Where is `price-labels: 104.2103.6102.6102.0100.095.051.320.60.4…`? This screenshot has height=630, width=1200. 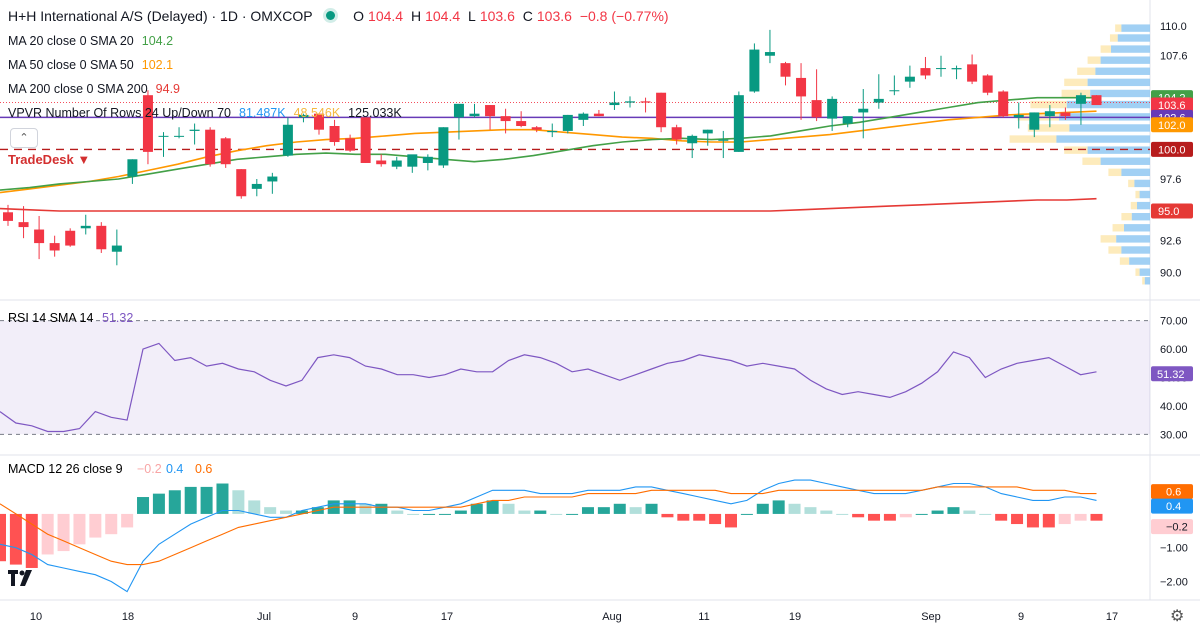
price-labels: 104.2103.6102.6102.0100.095.051.320.60.4… is located at coordinates (1172, 312).